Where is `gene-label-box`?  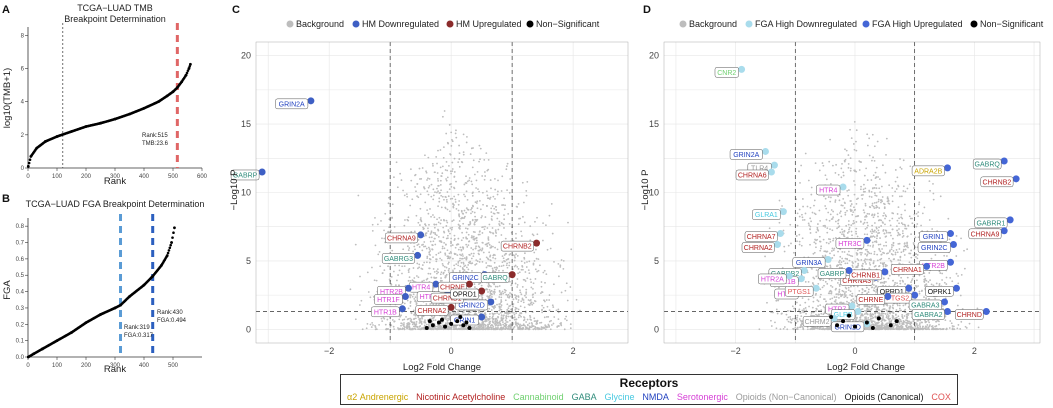
gene-label-box is located at coordinates (388, 299).